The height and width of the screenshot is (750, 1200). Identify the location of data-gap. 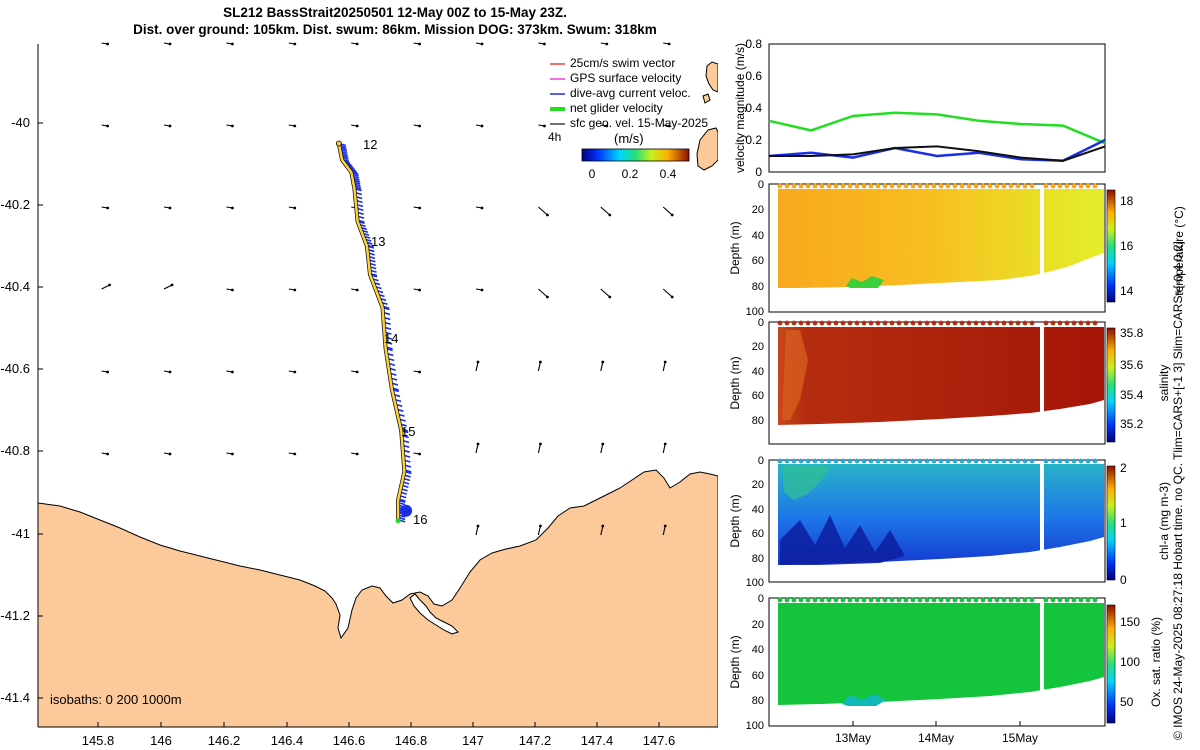
(1042, 653).